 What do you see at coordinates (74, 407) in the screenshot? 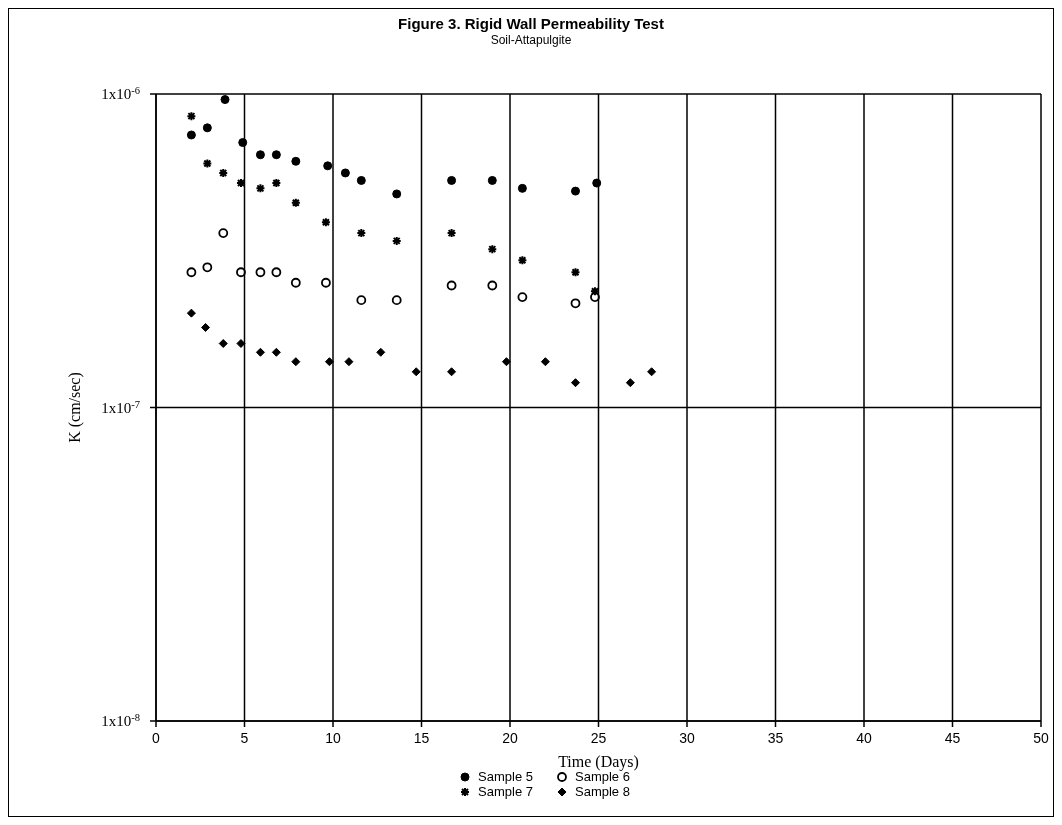
I see `y-axis-title: K (cm/sec)` at bounding box center [74, 407].